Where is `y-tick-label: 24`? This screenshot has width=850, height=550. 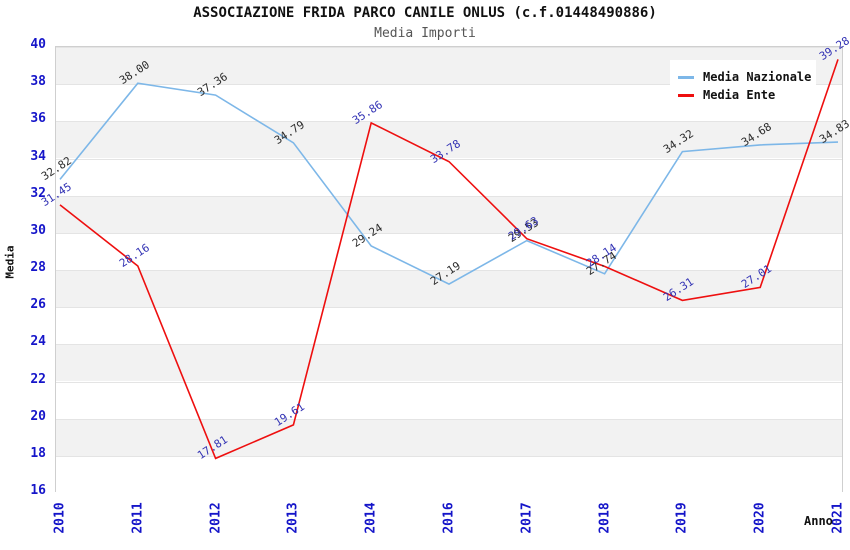 y-tick-label: 24 is located at coordinates (38, 342).